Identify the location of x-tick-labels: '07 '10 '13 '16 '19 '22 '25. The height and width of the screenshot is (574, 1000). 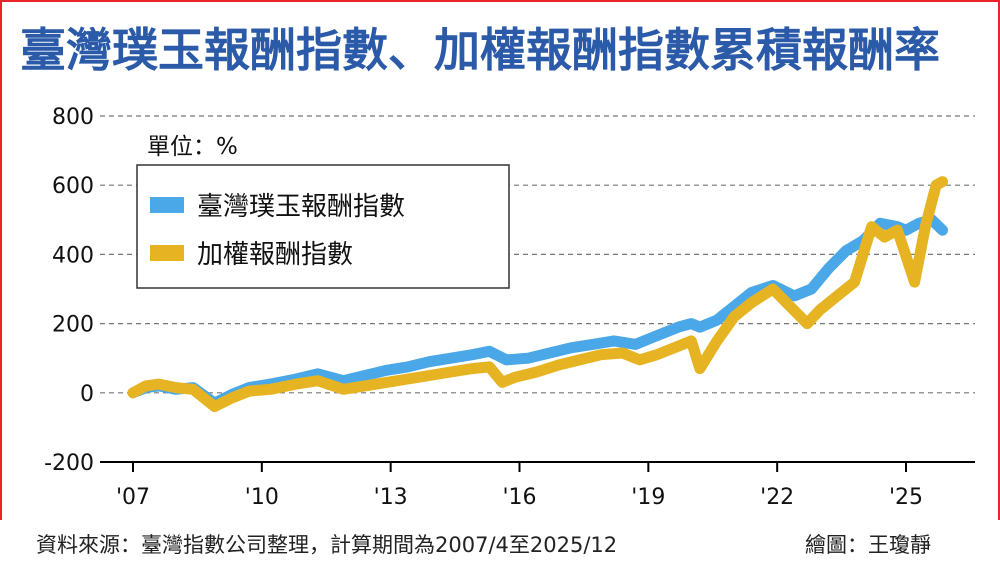
(519, 497).